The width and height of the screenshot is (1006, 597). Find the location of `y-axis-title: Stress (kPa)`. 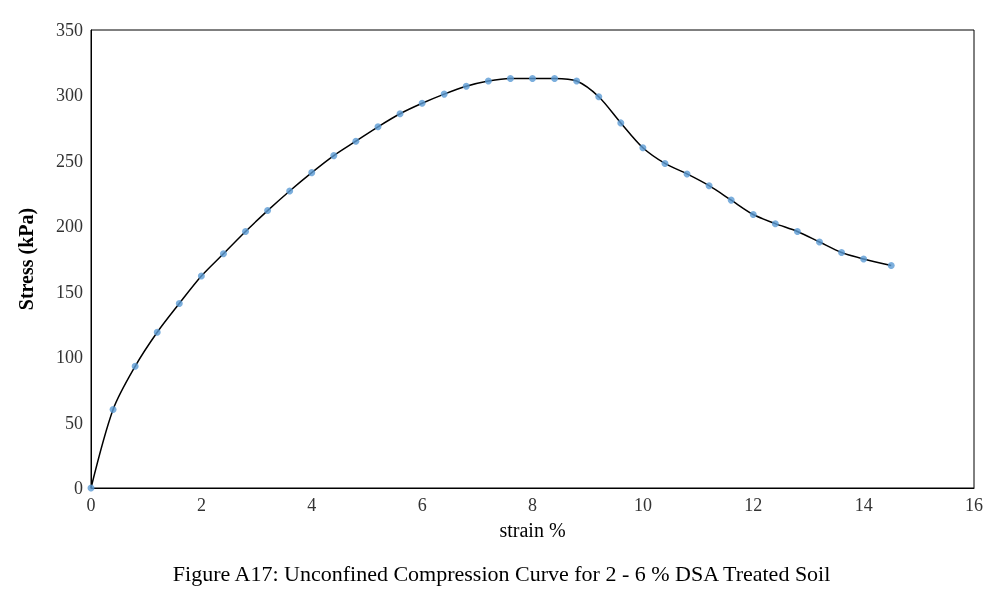

y-axis-title: Stress (kPa) is located at coordinates (26, 259).